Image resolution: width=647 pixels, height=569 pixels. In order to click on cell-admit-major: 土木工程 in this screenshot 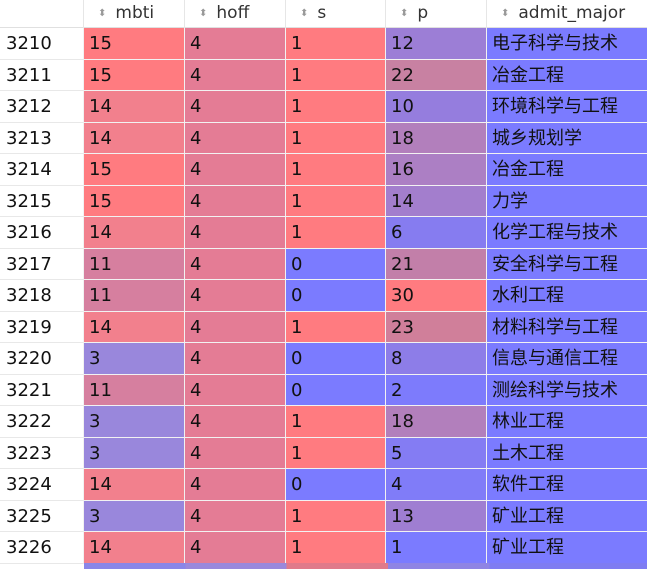, I will do `click(567, 453)`.